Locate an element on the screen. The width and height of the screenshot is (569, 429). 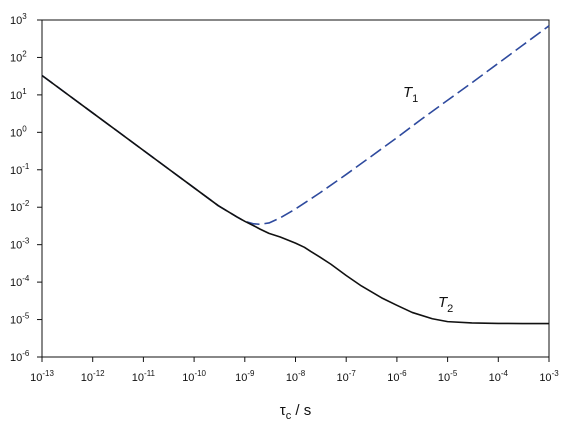
y-tick-label: 10³ is located at coordinates (18, 19).